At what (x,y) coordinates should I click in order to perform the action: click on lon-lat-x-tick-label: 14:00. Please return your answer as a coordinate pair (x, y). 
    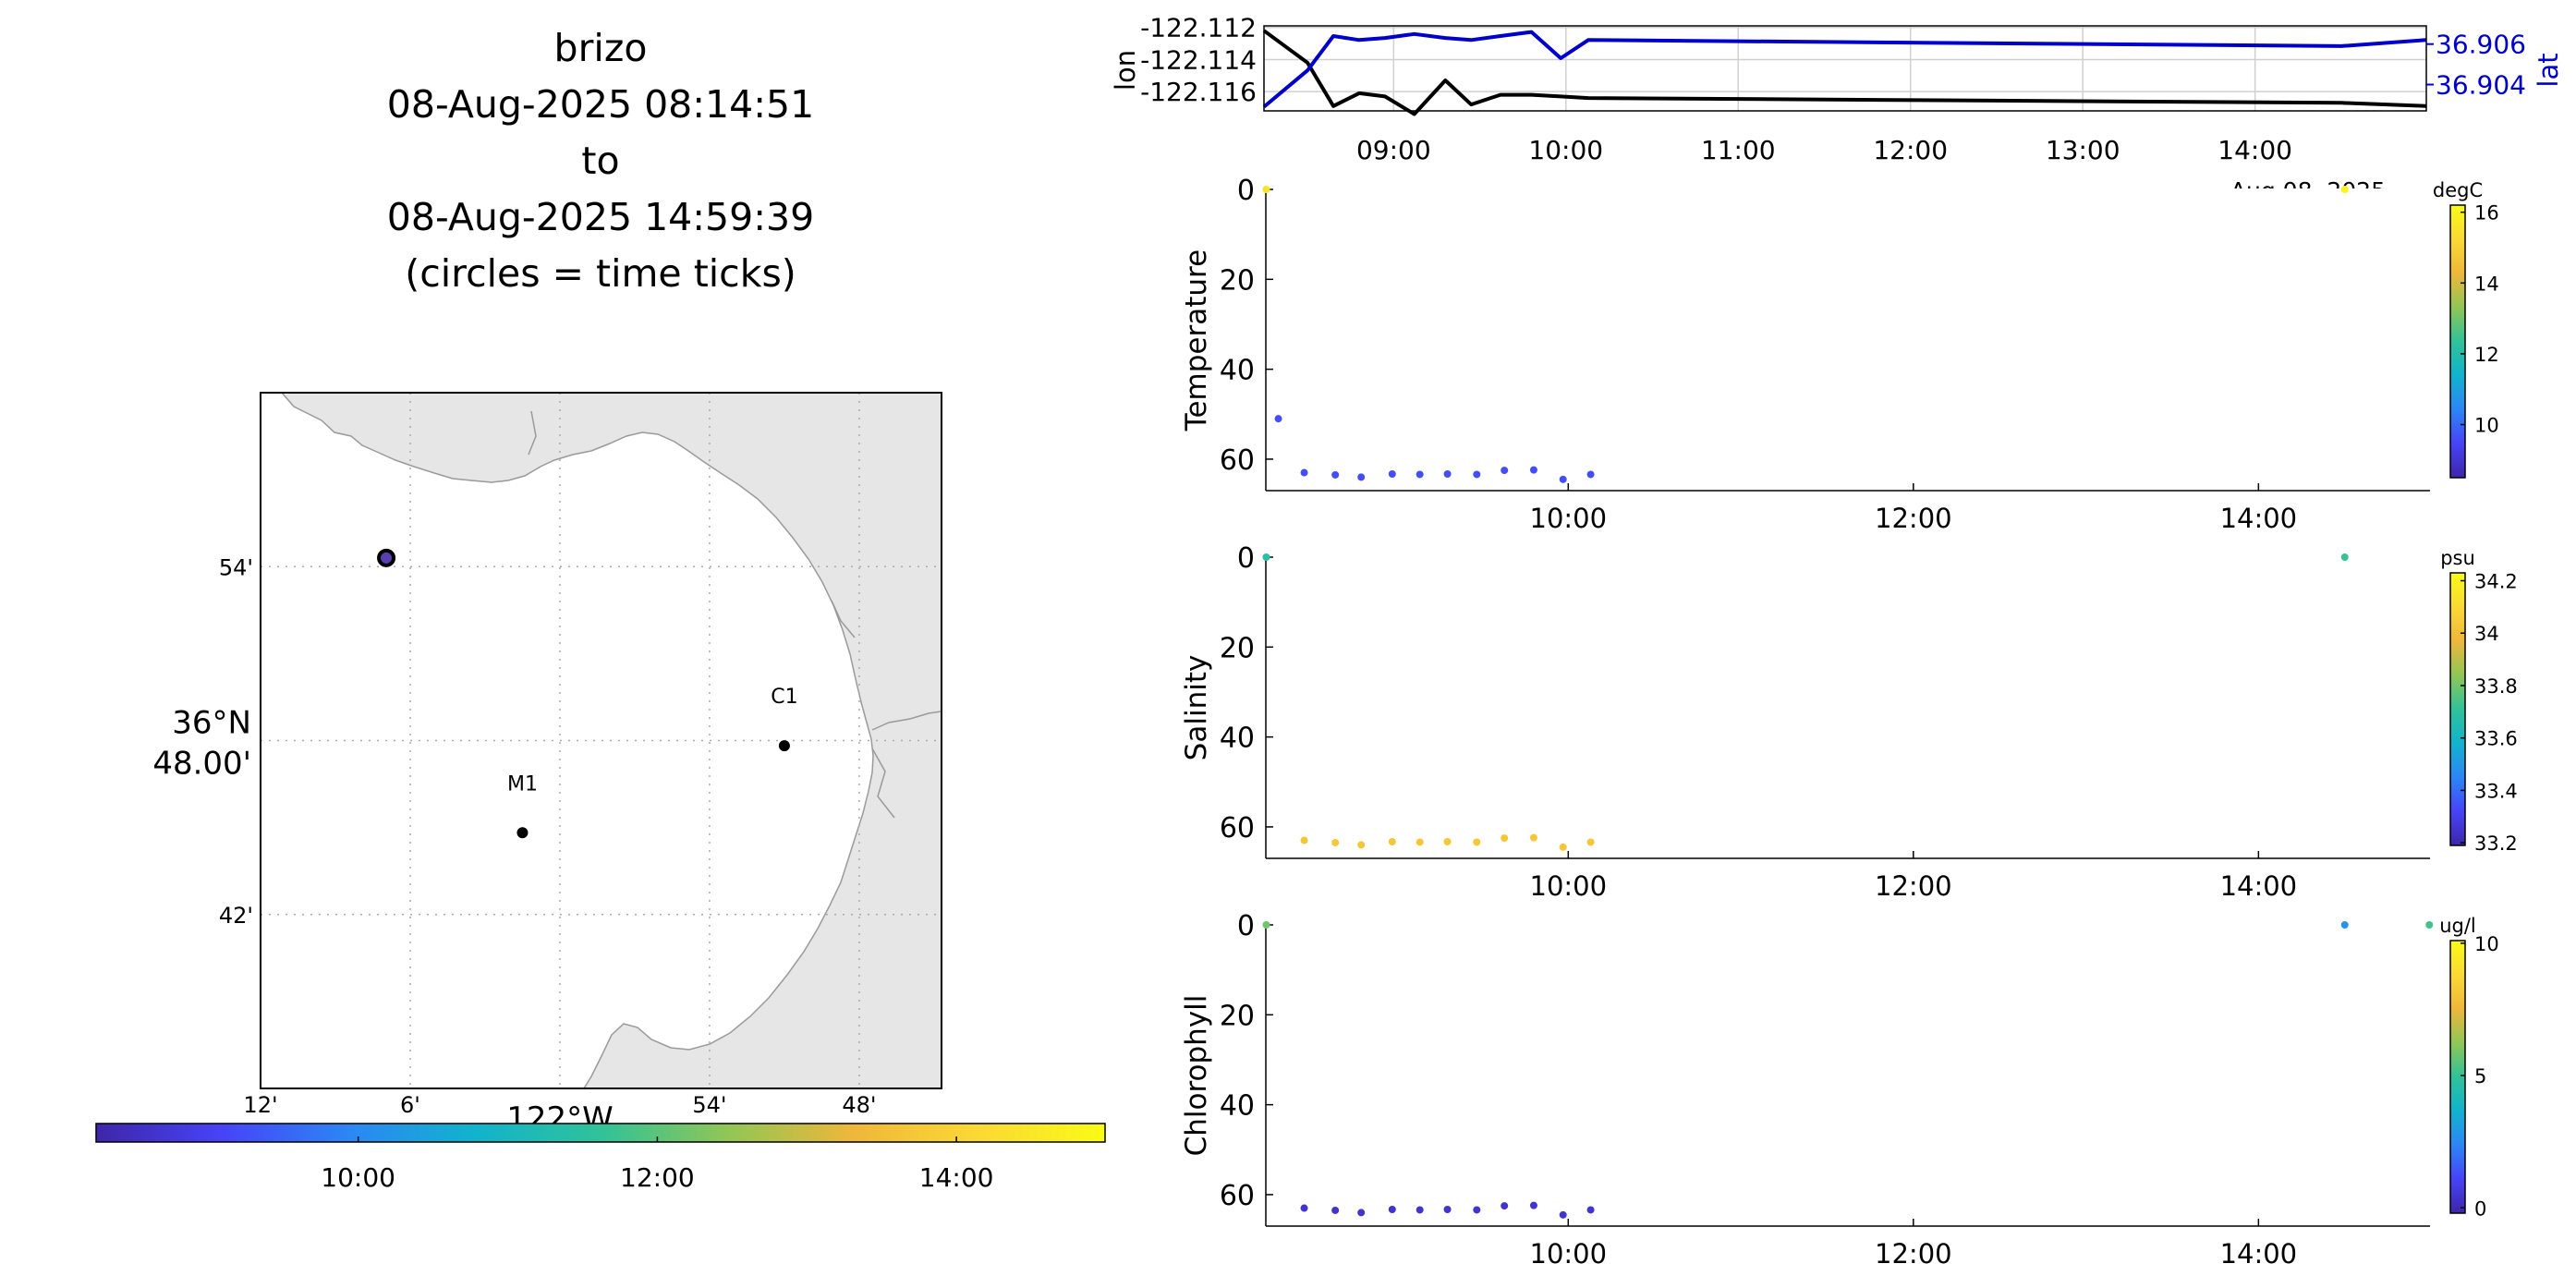
    Looking at the image, I should click on (2255, 150).